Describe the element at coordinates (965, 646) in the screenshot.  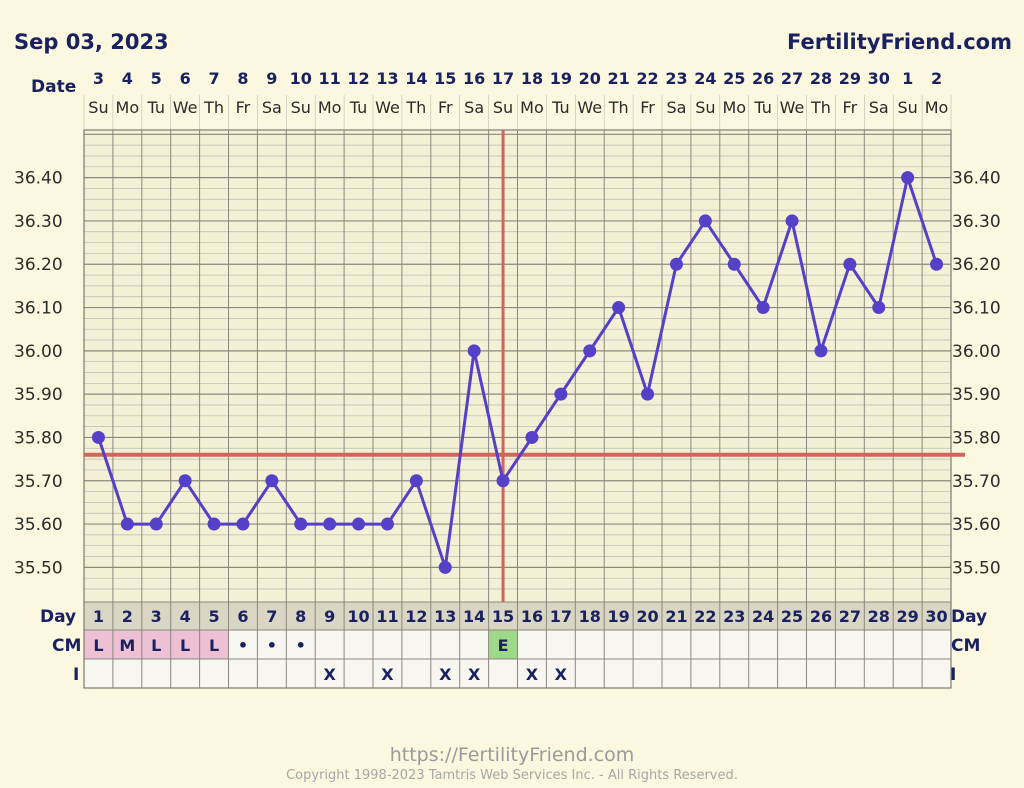
I see `cm-row-label-right: CM` at that location.